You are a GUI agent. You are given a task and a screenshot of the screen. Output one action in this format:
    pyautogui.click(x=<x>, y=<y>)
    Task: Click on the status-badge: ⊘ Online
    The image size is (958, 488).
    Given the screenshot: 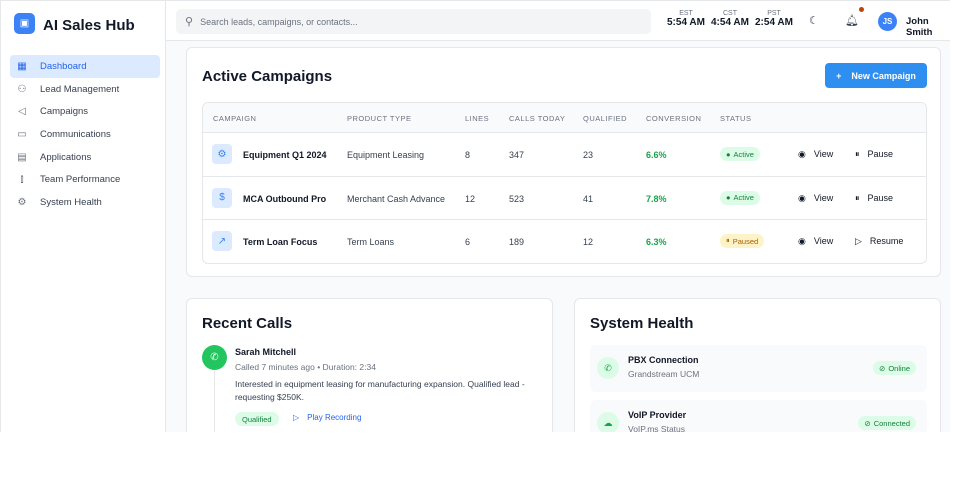 What is the action you would take?
    pyautogui.click(x=894, y=368)
    